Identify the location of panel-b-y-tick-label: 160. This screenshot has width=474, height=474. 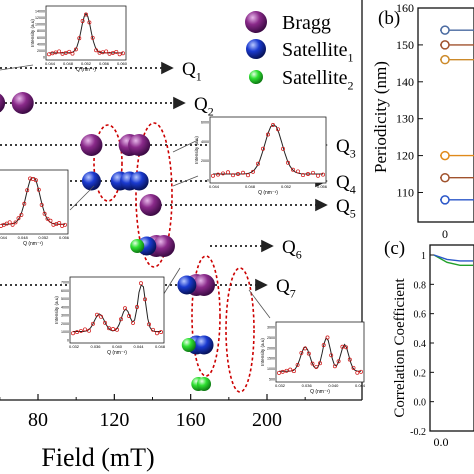
(405, 8).